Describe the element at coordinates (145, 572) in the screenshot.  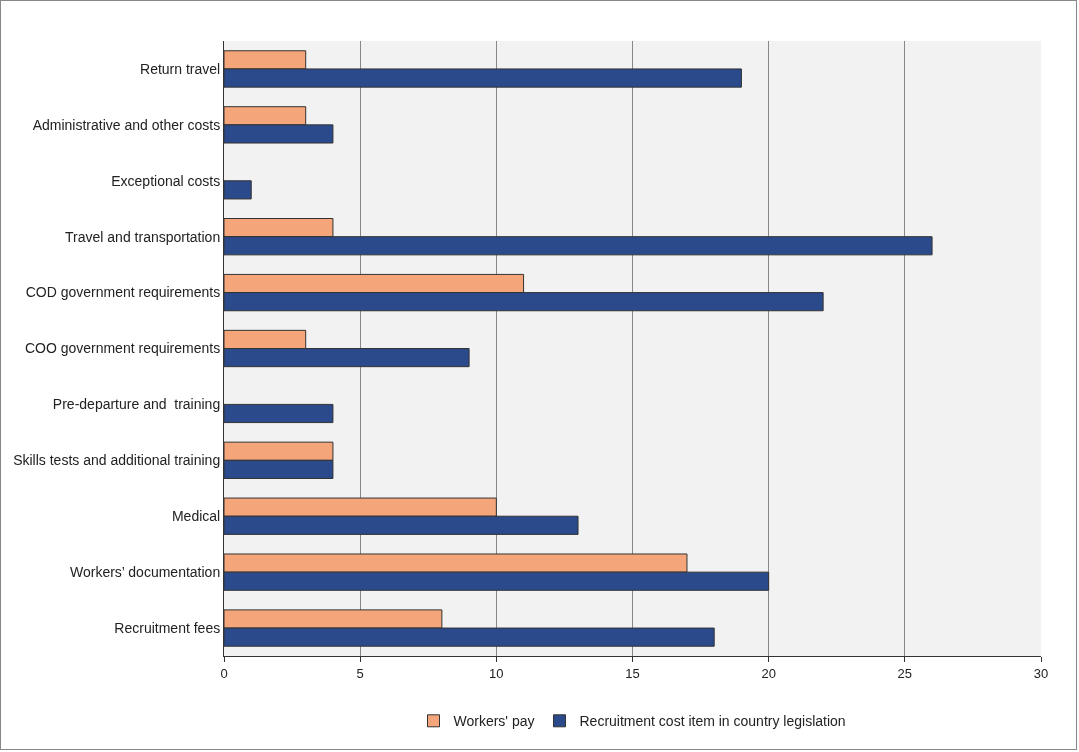
I see `y-tick-label: Workers’ documentation` at that location.